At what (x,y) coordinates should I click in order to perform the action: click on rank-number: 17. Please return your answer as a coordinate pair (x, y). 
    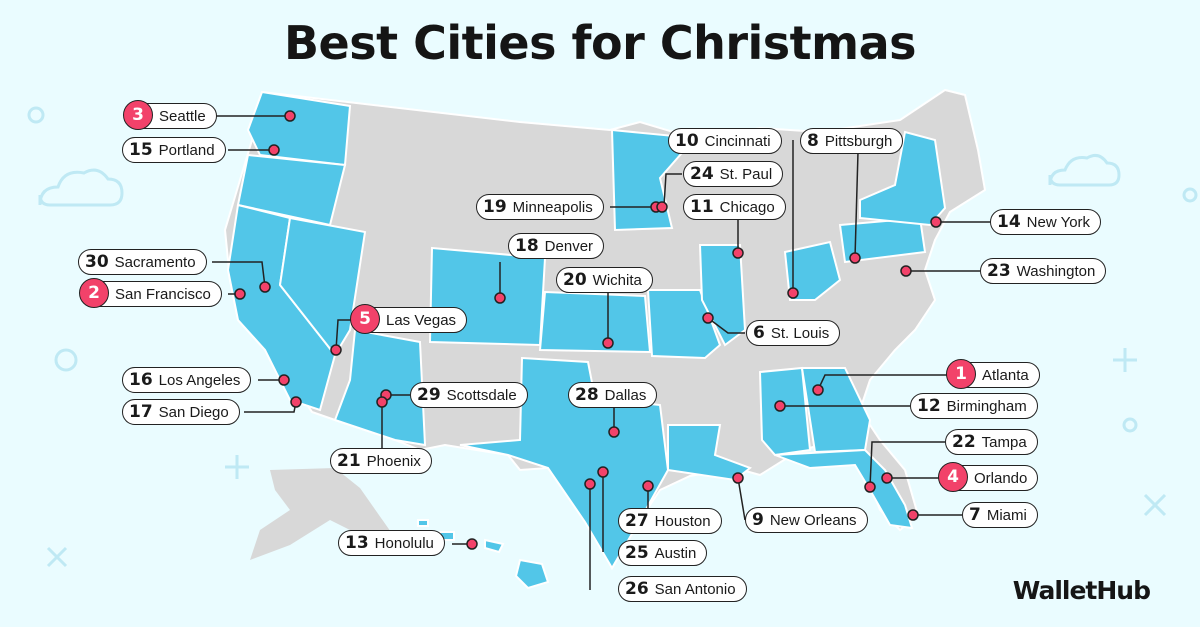
    Looking at the image, I should click on (141, 412).